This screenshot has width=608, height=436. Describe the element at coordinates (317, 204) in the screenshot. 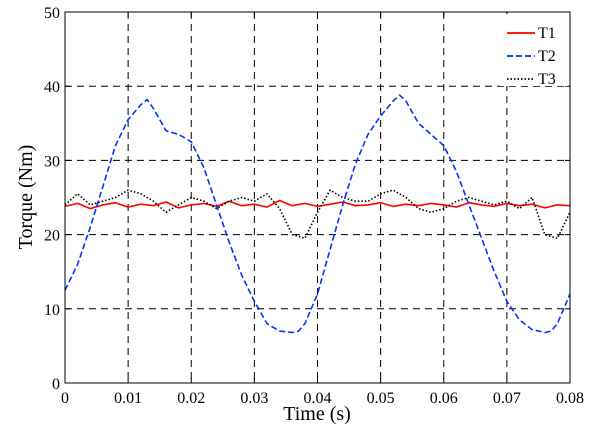

I see `series-line-t1` at that location.